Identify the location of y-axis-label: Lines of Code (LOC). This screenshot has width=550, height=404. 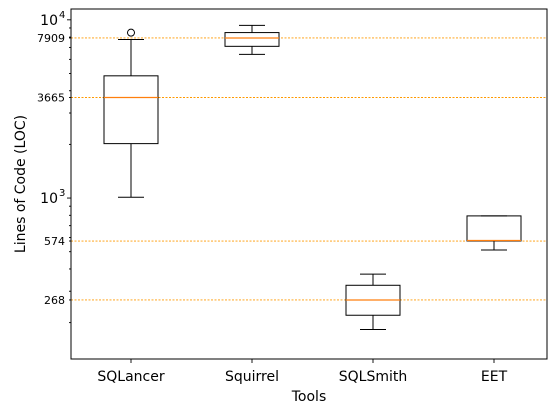
(21, 184).